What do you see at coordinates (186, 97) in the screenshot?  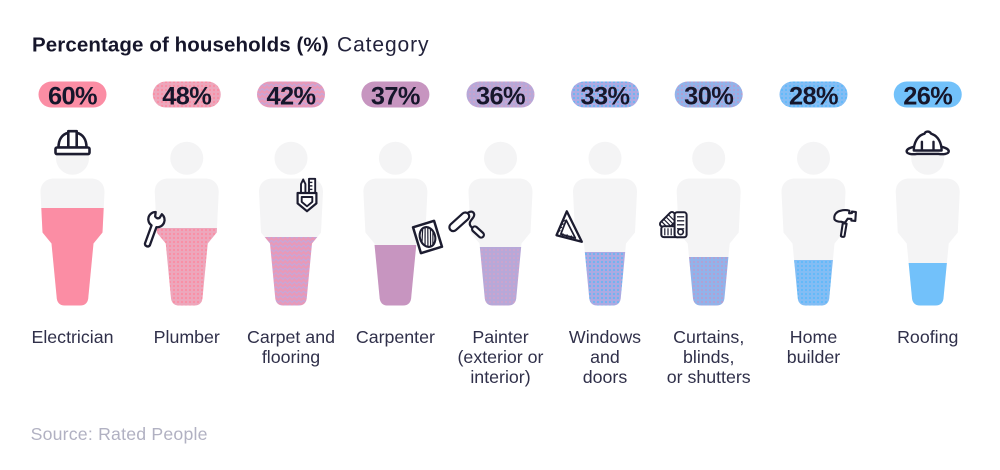 I see `svg-text: 48%` at bounding box center [186, 97].